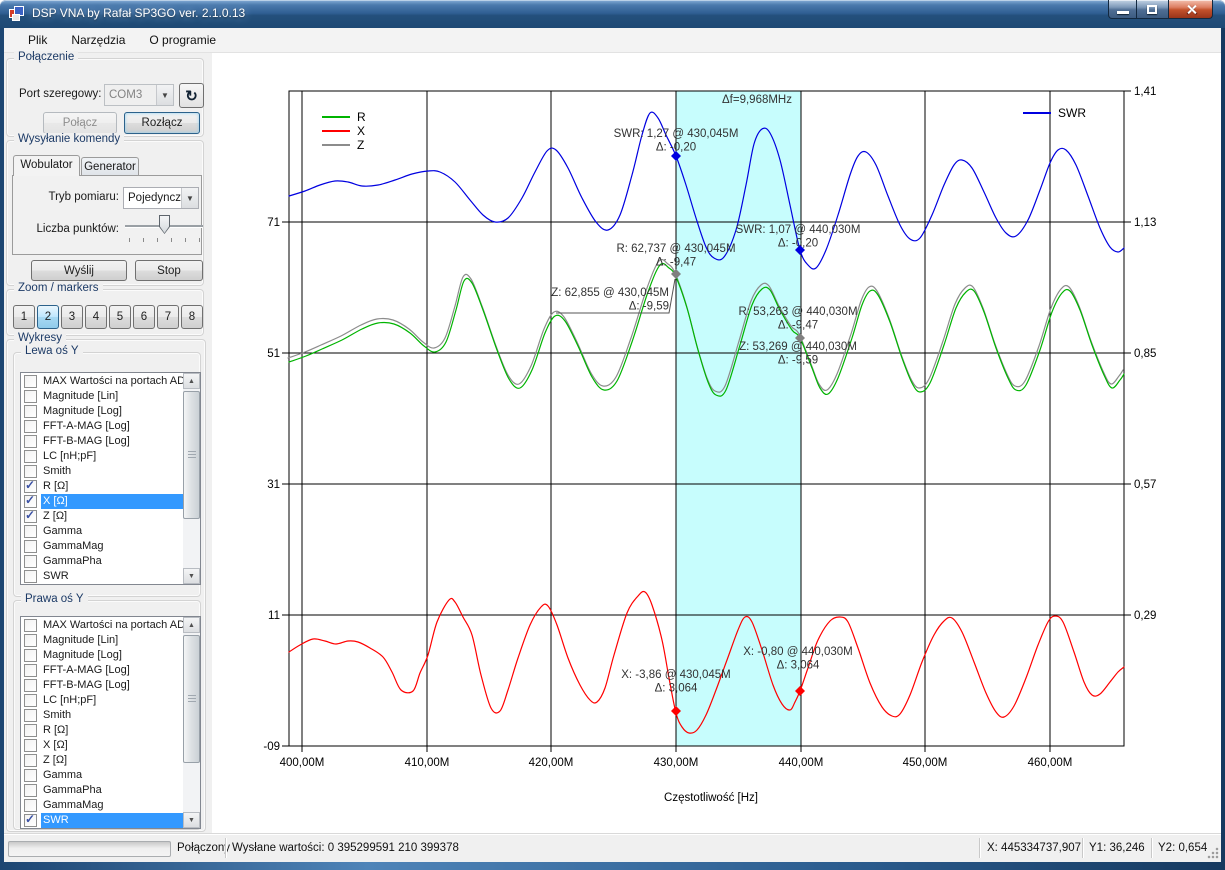 This screenshot has height=870, width=1225. What do you see at coordinates (164, 224) in the screenshot?
I see `slider-thumb` at bounding box center [164, 224].